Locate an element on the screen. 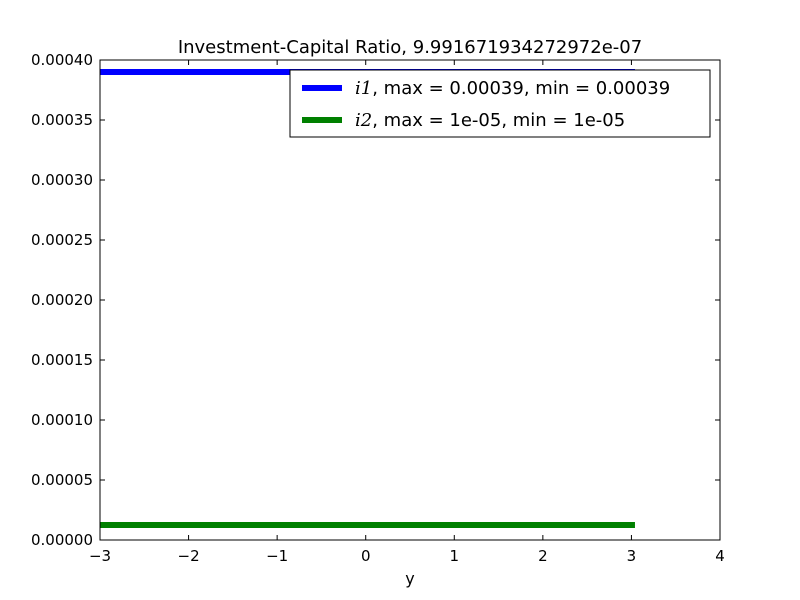  x-tick-label: 3 is located at coordinates (632, 556).